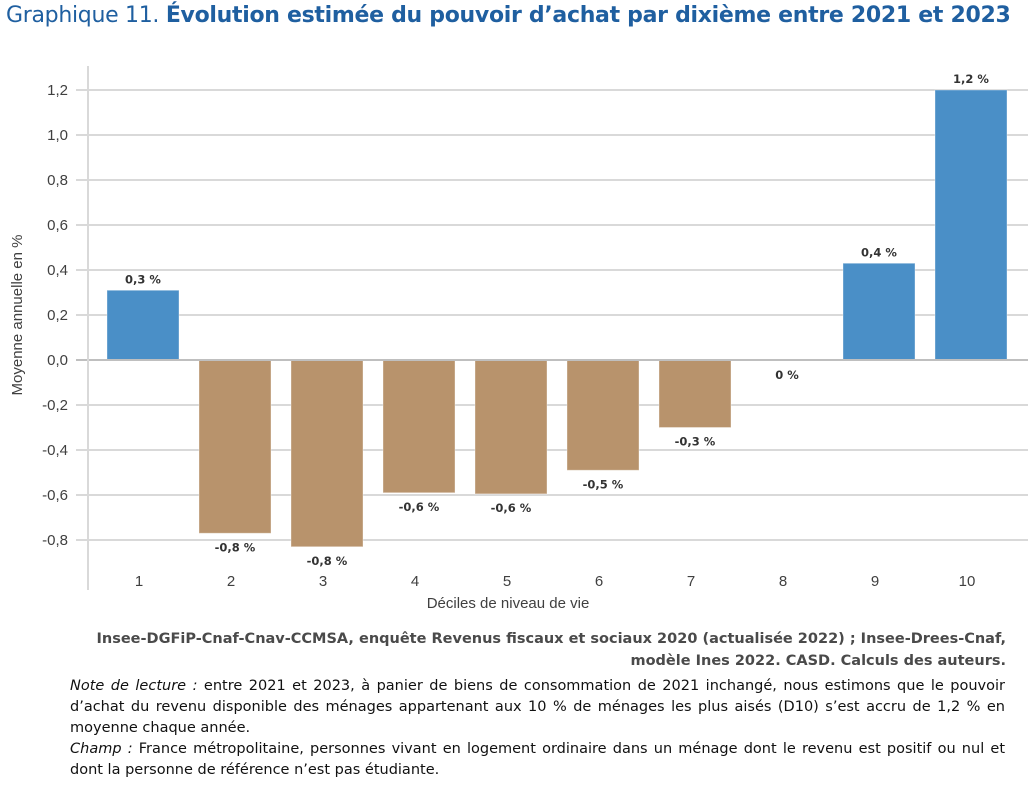 This screenshot has width=1036, height=799. What do you see at coordinates (57, 270) in the screenshot?
I see `y-tick-label: 0,4` at bounding box center [57, 270].